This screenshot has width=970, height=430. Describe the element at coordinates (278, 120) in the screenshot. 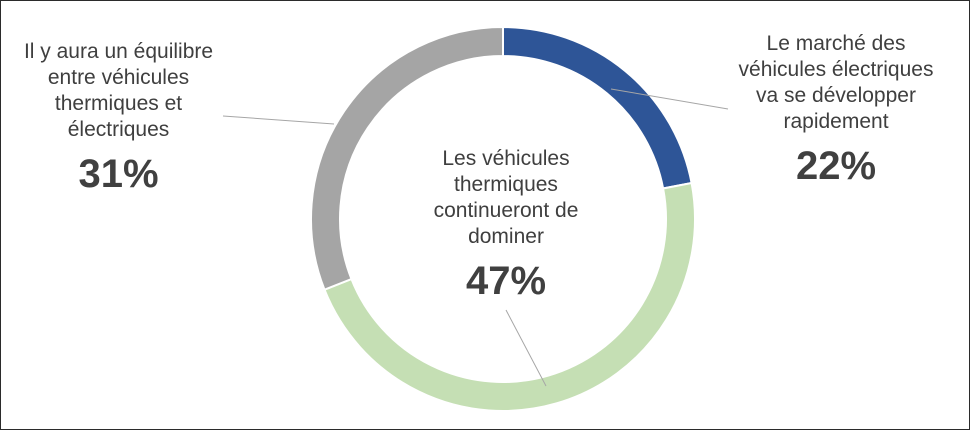

I see `leader-line-balance` at that location.